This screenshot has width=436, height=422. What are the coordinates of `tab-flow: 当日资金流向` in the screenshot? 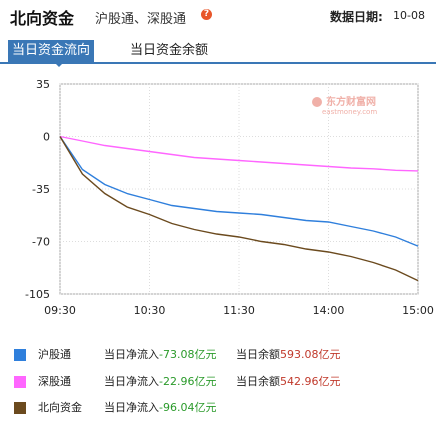 It's located at (51, 51).